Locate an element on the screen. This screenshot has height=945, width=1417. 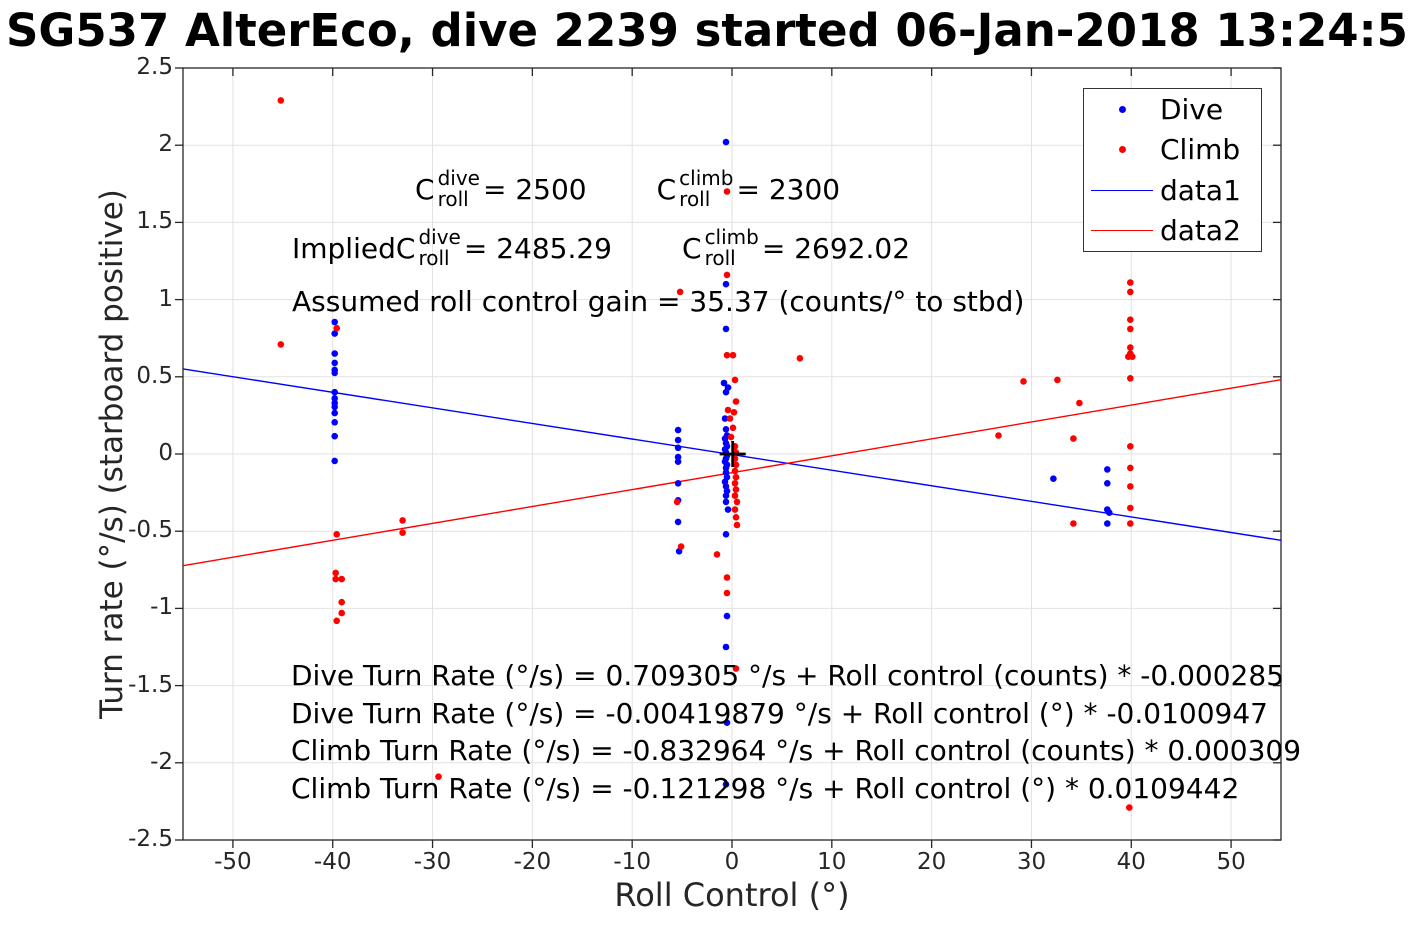
x-tick-label: -50 is located at coordinates (233, 862).